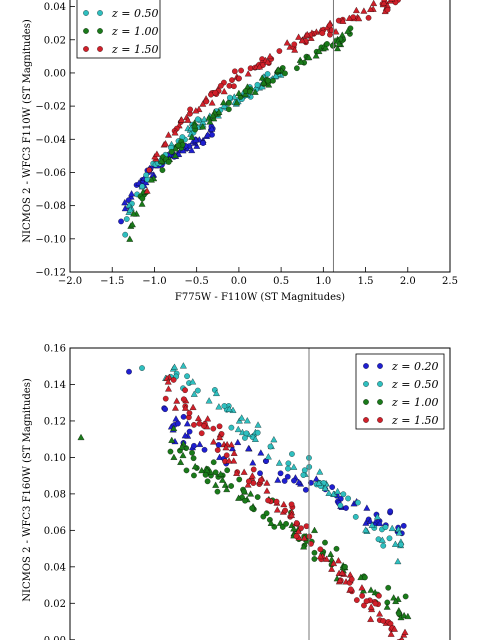  I want to click on top-legend-marker, so click(100, 49).